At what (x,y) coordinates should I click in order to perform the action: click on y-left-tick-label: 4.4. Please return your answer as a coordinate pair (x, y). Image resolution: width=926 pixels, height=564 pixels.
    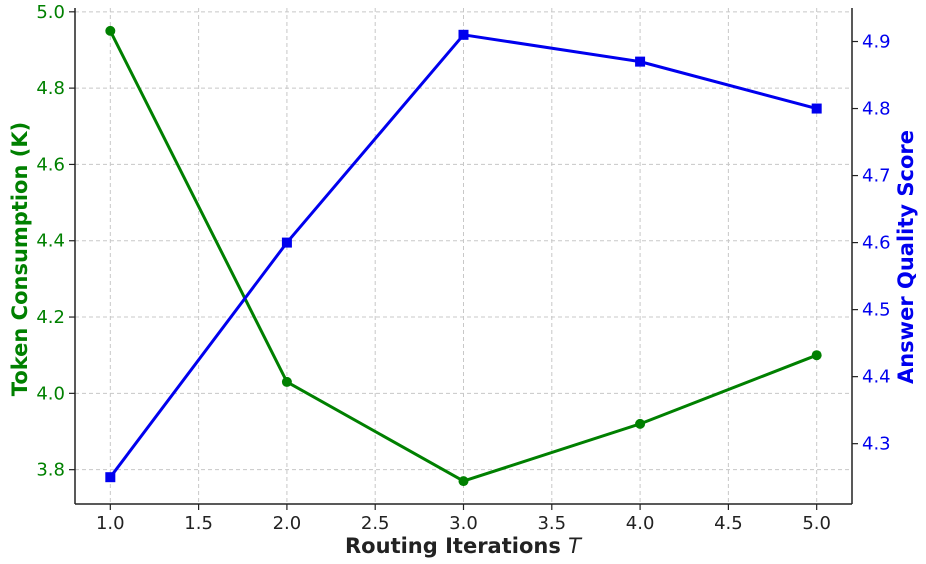
    Looking at the image, I should click on (50, 241).